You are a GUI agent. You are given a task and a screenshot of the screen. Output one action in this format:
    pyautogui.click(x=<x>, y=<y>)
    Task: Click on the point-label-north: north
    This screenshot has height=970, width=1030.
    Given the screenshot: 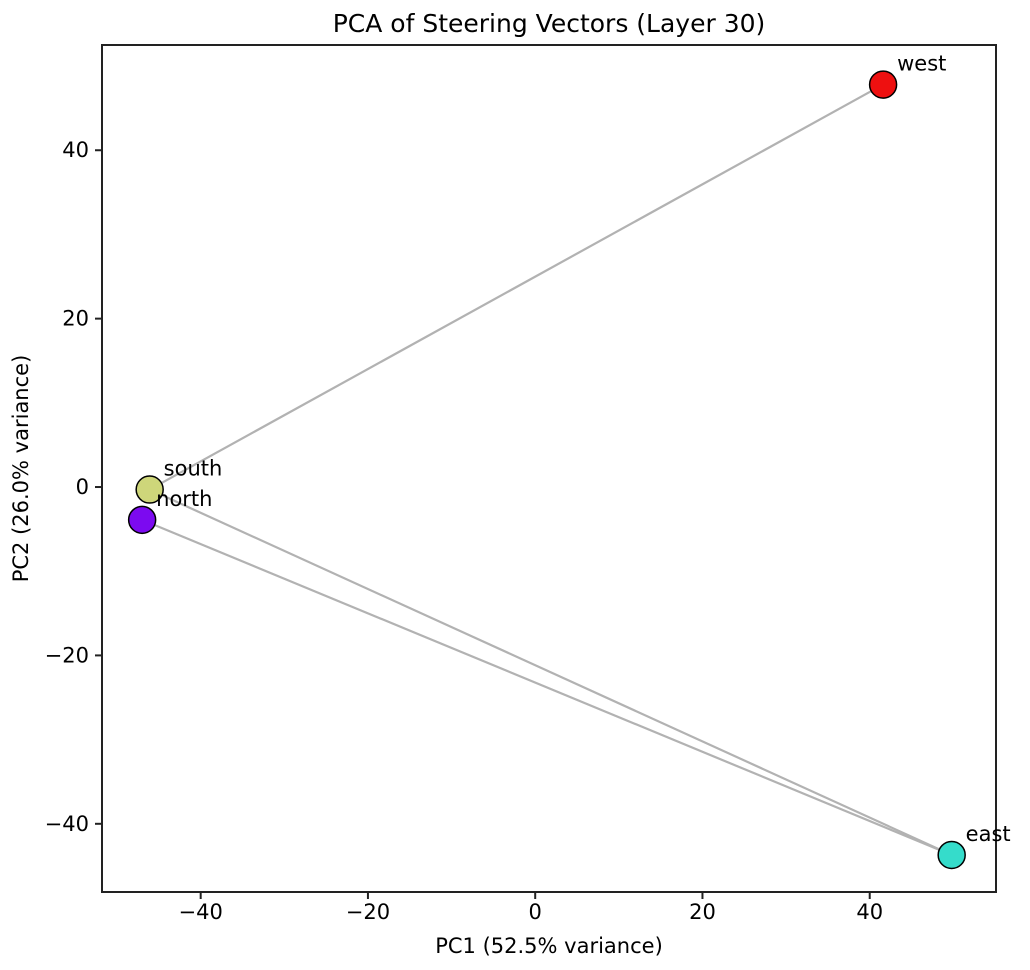 What is the action you would take?
    pyautogui.click(x=184, y=499)
    